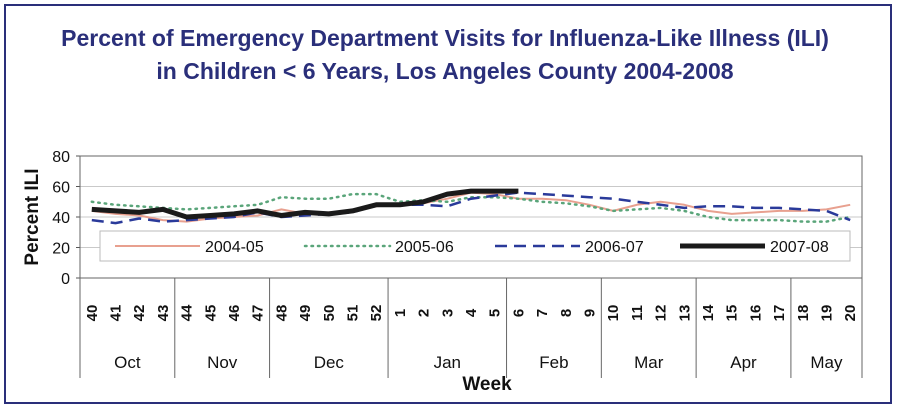  What do you see at coordinates (139, 313) in the screenshot?
I see `x-tick-label: 42` at bounding box center [139, 313].